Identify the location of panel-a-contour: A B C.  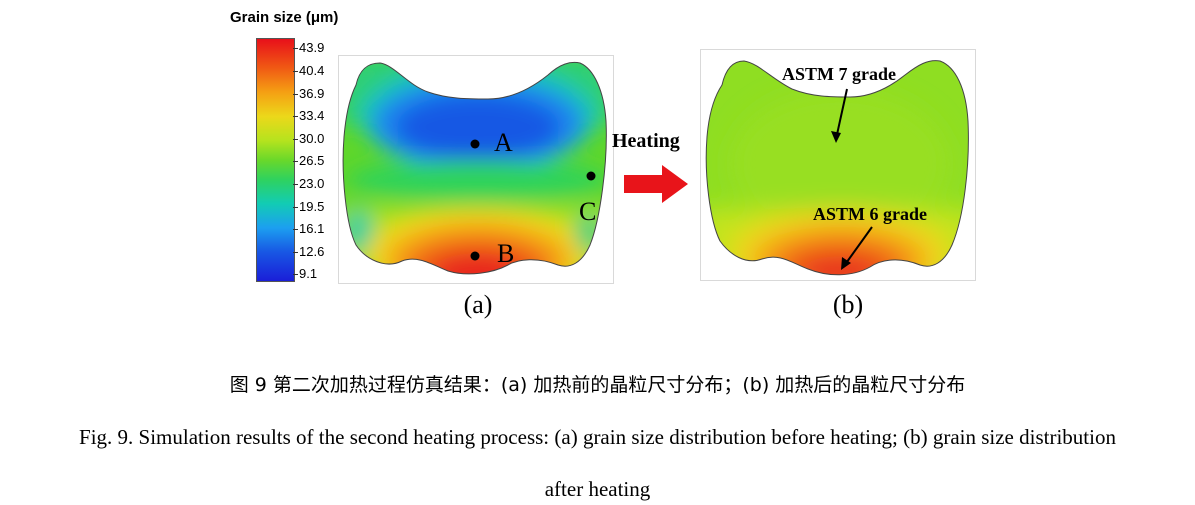
(474, 168).